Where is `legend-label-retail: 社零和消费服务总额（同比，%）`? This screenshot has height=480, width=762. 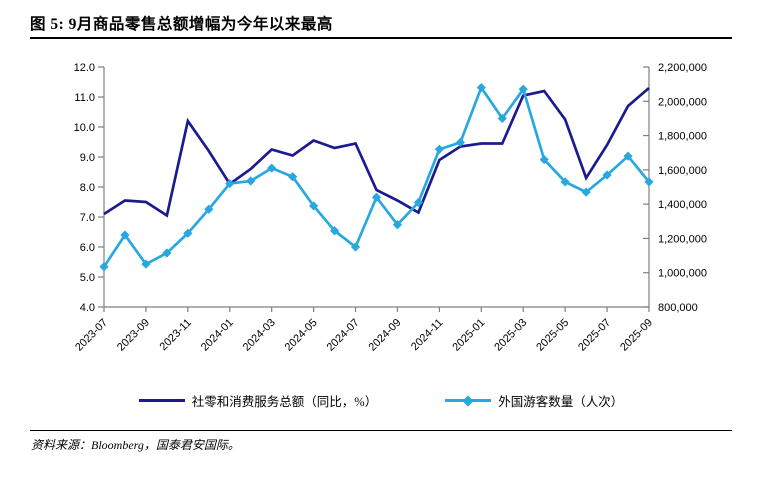
legend-label-retail: 社零和消费服务总额（同比，%） is located at coordinates (284, 402).